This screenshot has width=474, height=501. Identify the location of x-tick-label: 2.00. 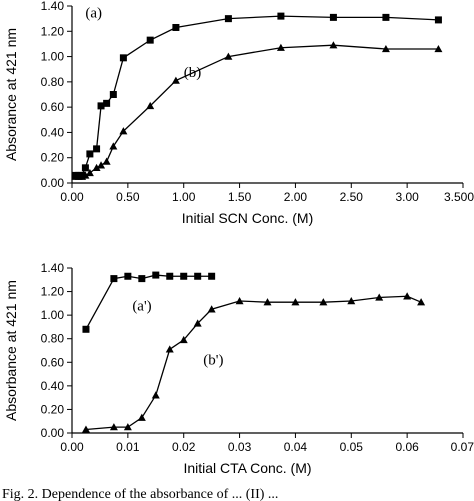
(296, 197).